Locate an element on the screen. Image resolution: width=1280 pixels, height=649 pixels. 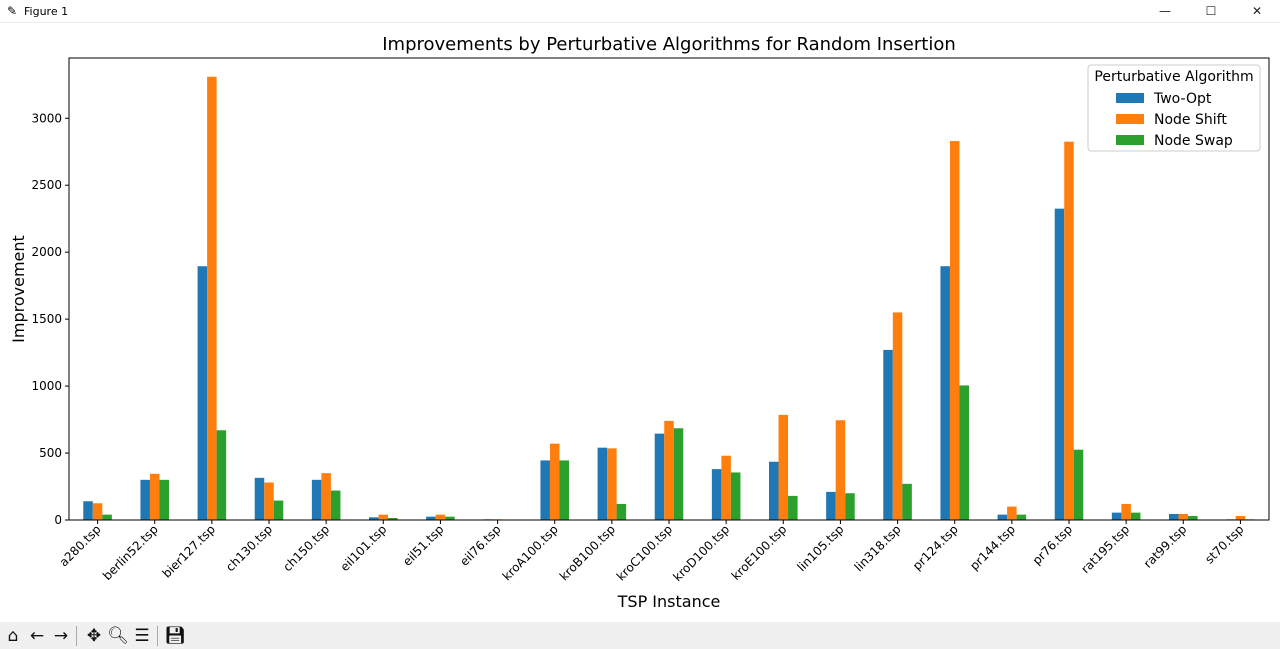
window-titlebar: ✎ Figure 1 — ☐ ✕ is located at coordinates (640, 11).